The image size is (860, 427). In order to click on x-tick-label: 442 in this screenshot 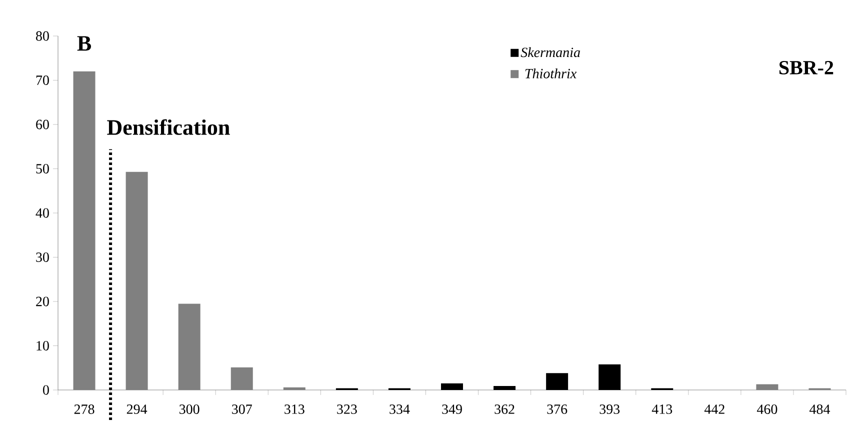, I will do `click(714, 409)`.